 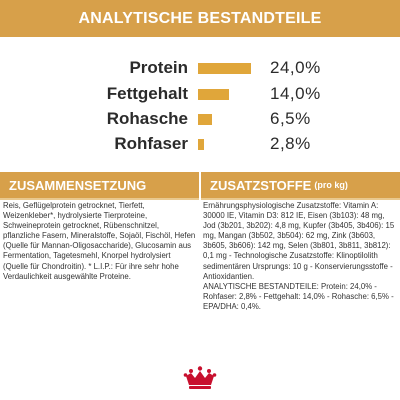 I want to click on additives-title: ZUSATZSTOFFE, so click(x=261, y=185).